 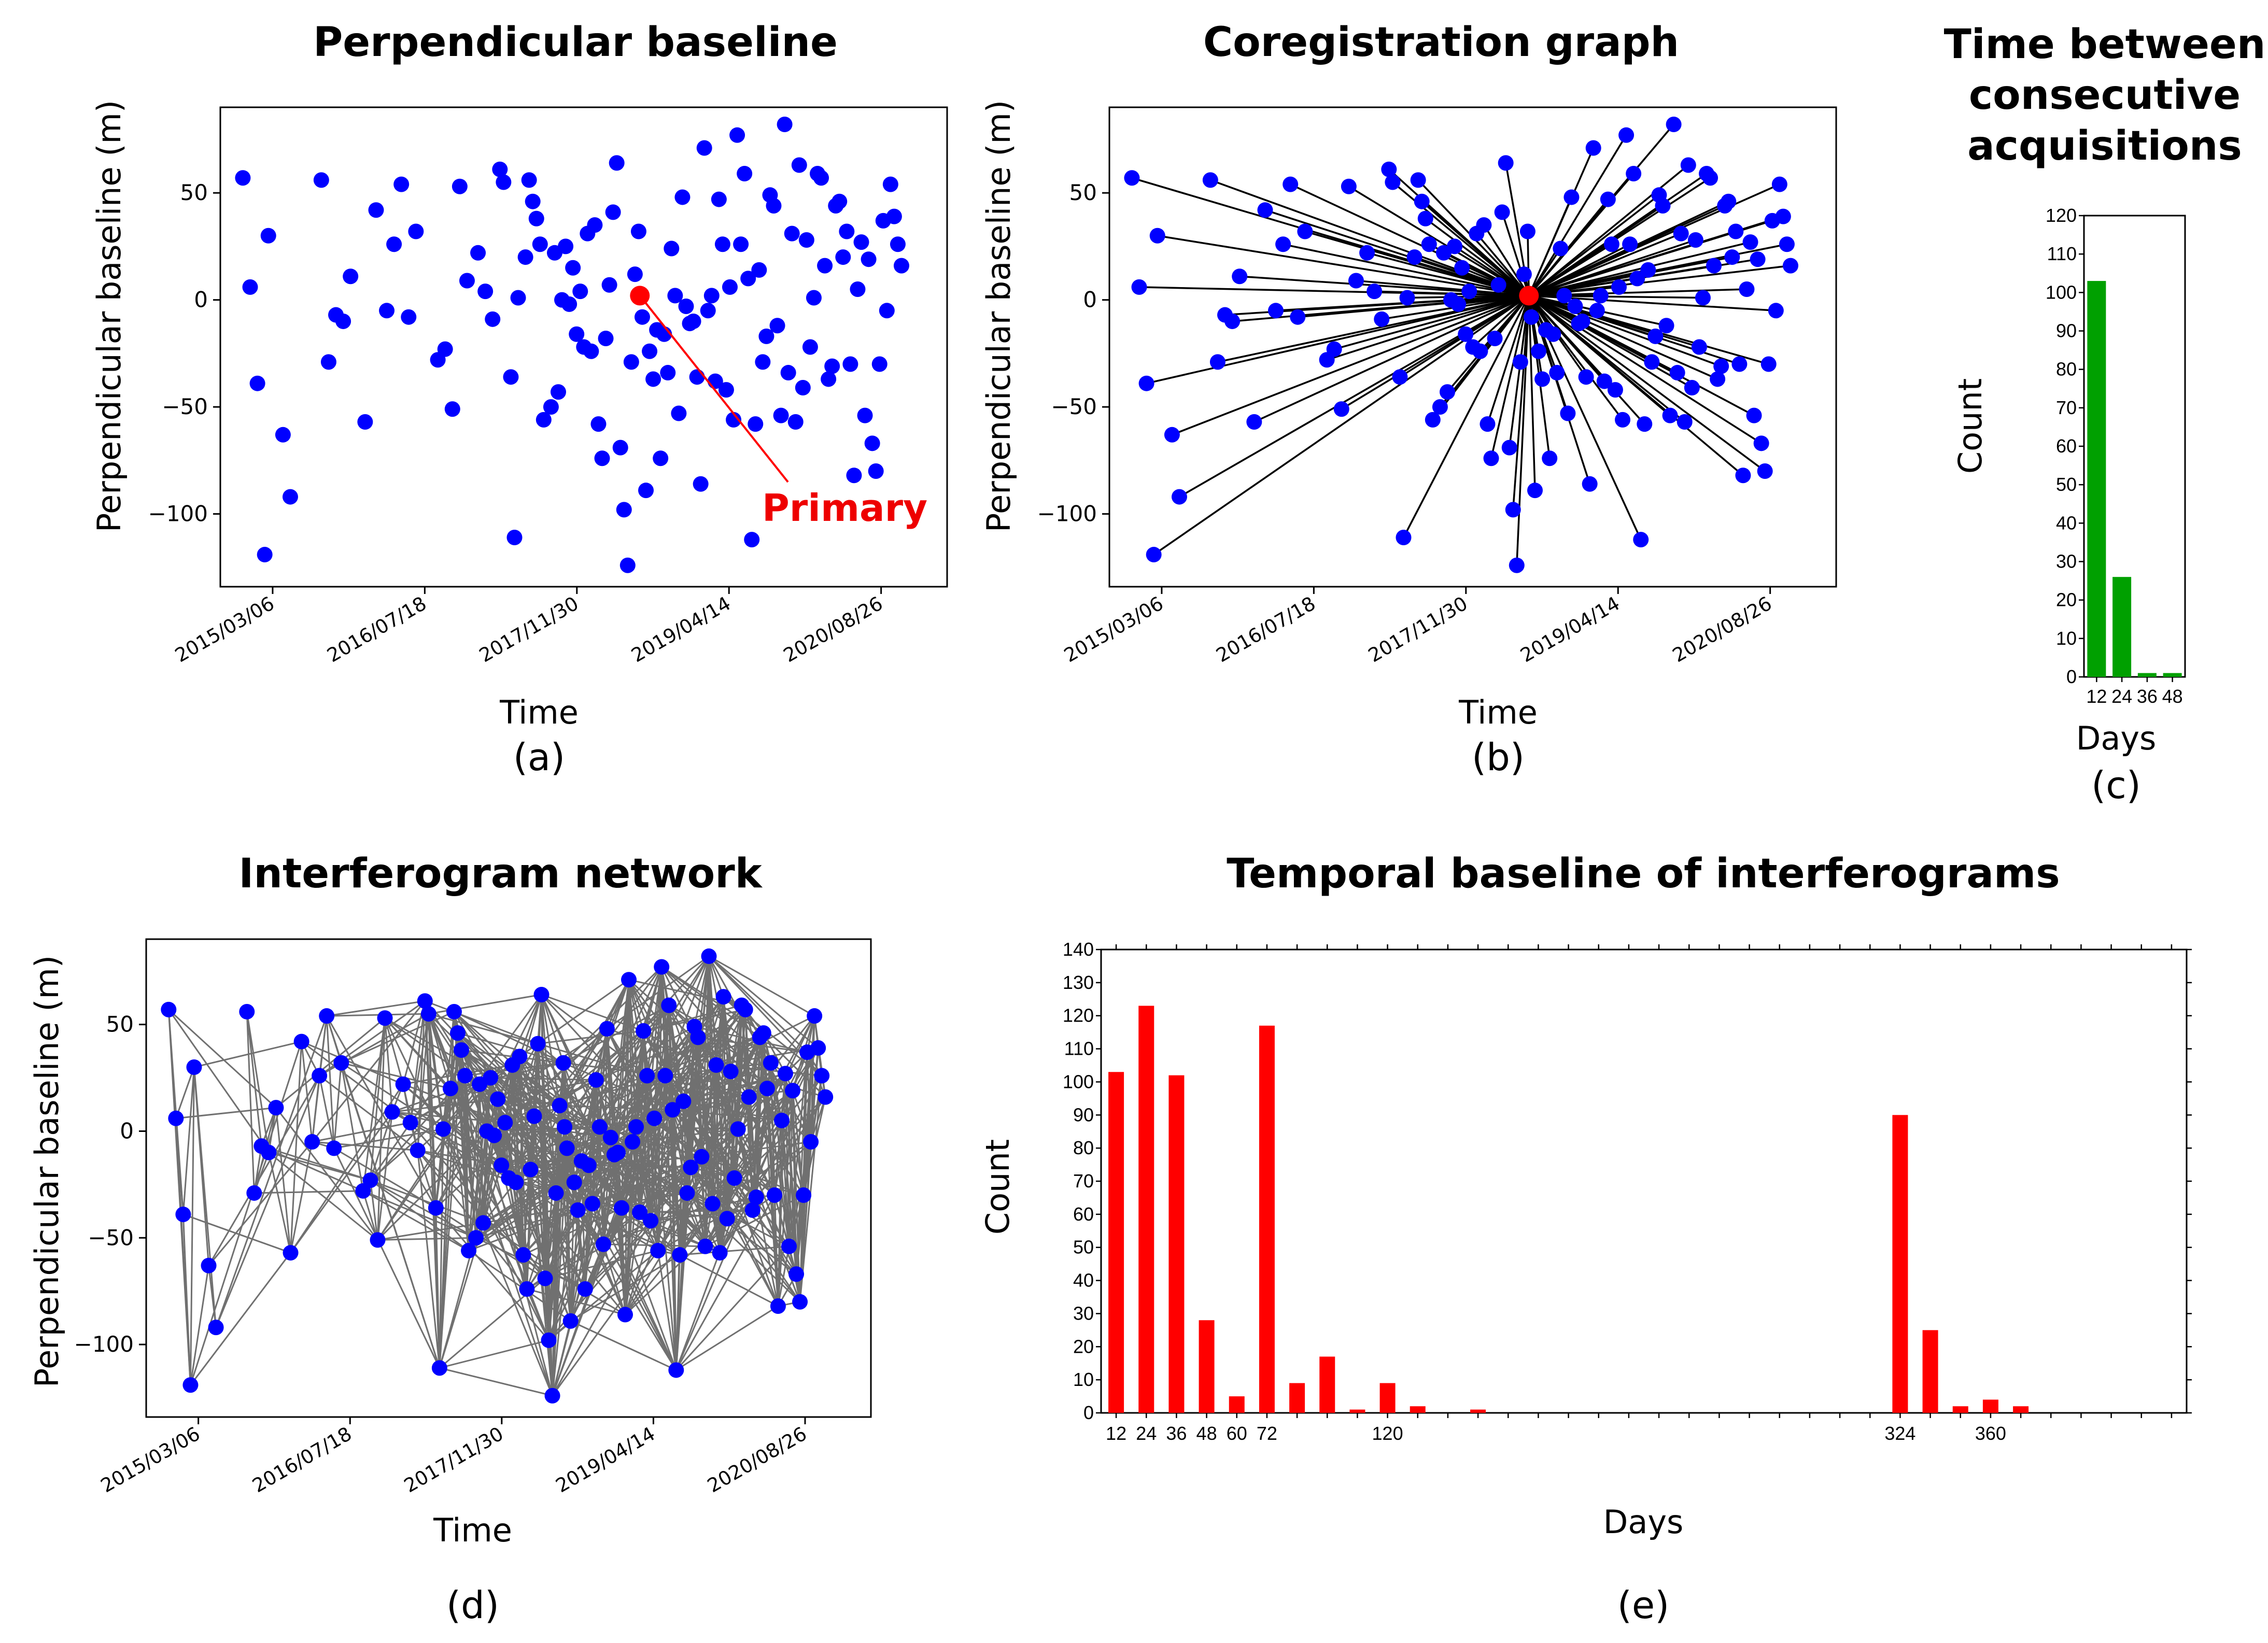 I want to click on xlabel-b: Time, so click(x=1498, y=712).